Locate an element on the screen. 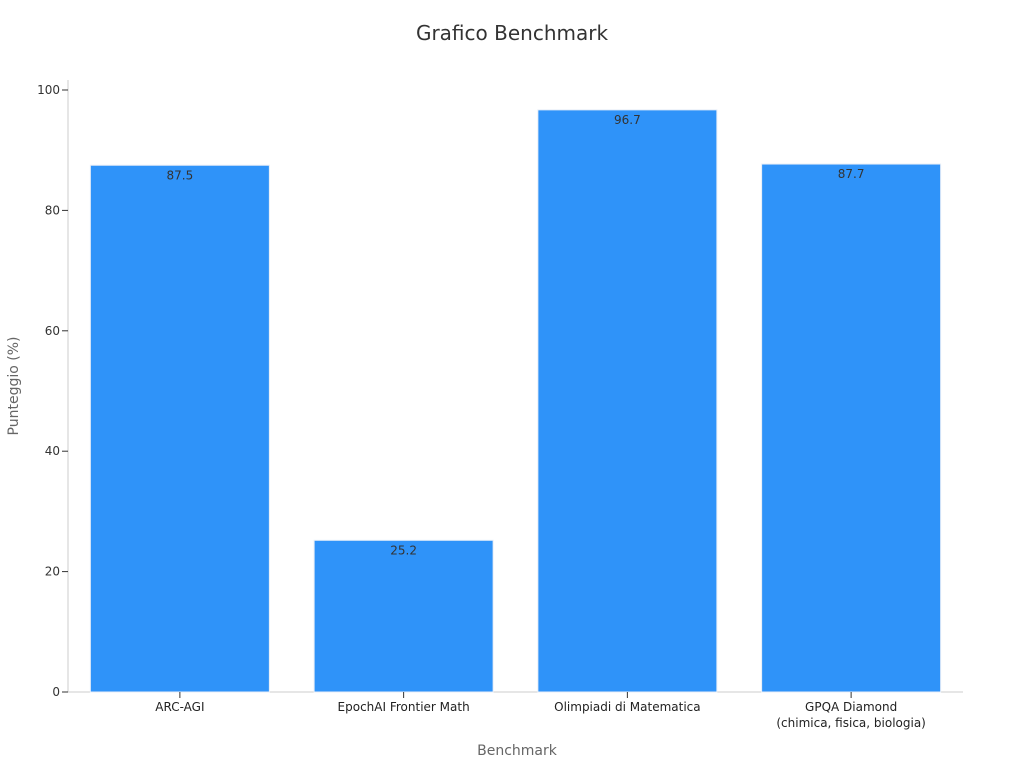 The width and height of the screenshot is (1024, 768). x-tick-label: ARC-AGI is located at coordinates (179, 707).